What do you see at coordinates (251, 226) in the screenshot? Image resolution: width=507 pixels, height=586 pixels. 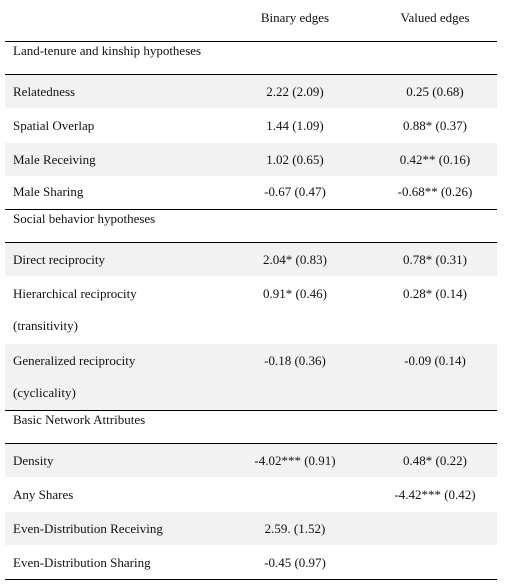 I see `section-header-social-behavior: Social behavior hypotheses` at bounding box center [251, 226].